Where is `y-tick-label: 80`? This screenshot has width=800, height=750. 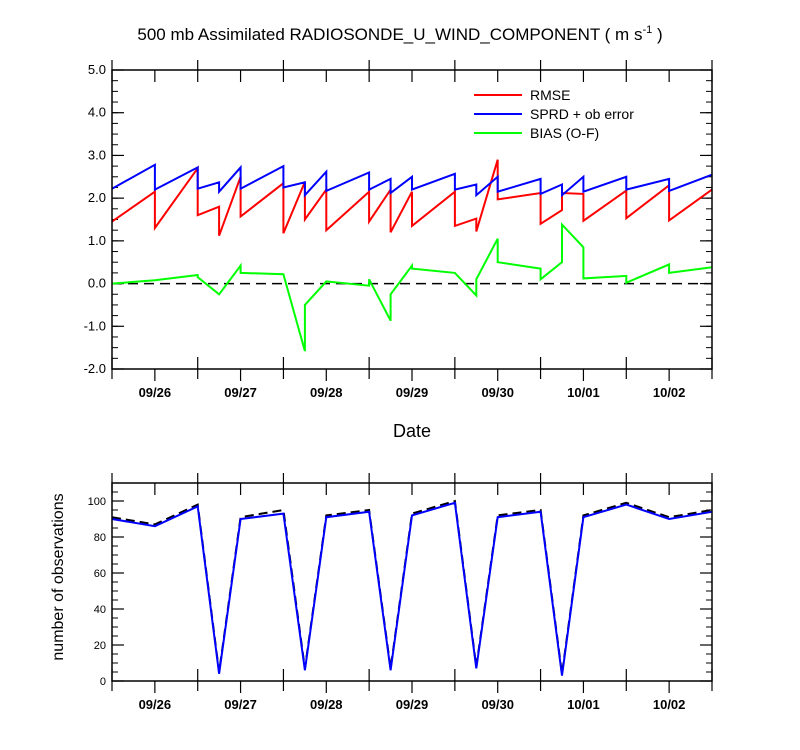 y-tick-label: 80 is located at coordinates (100, 538).